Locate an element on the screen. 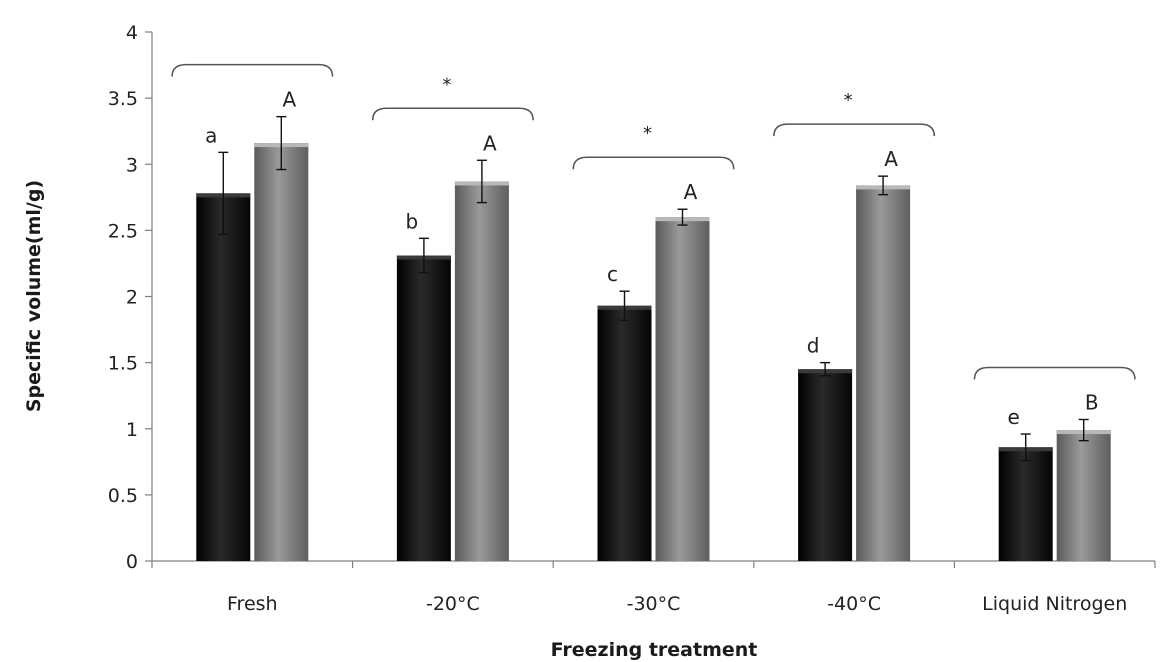  significance-letter: e is located at coordinates (1014, 417).